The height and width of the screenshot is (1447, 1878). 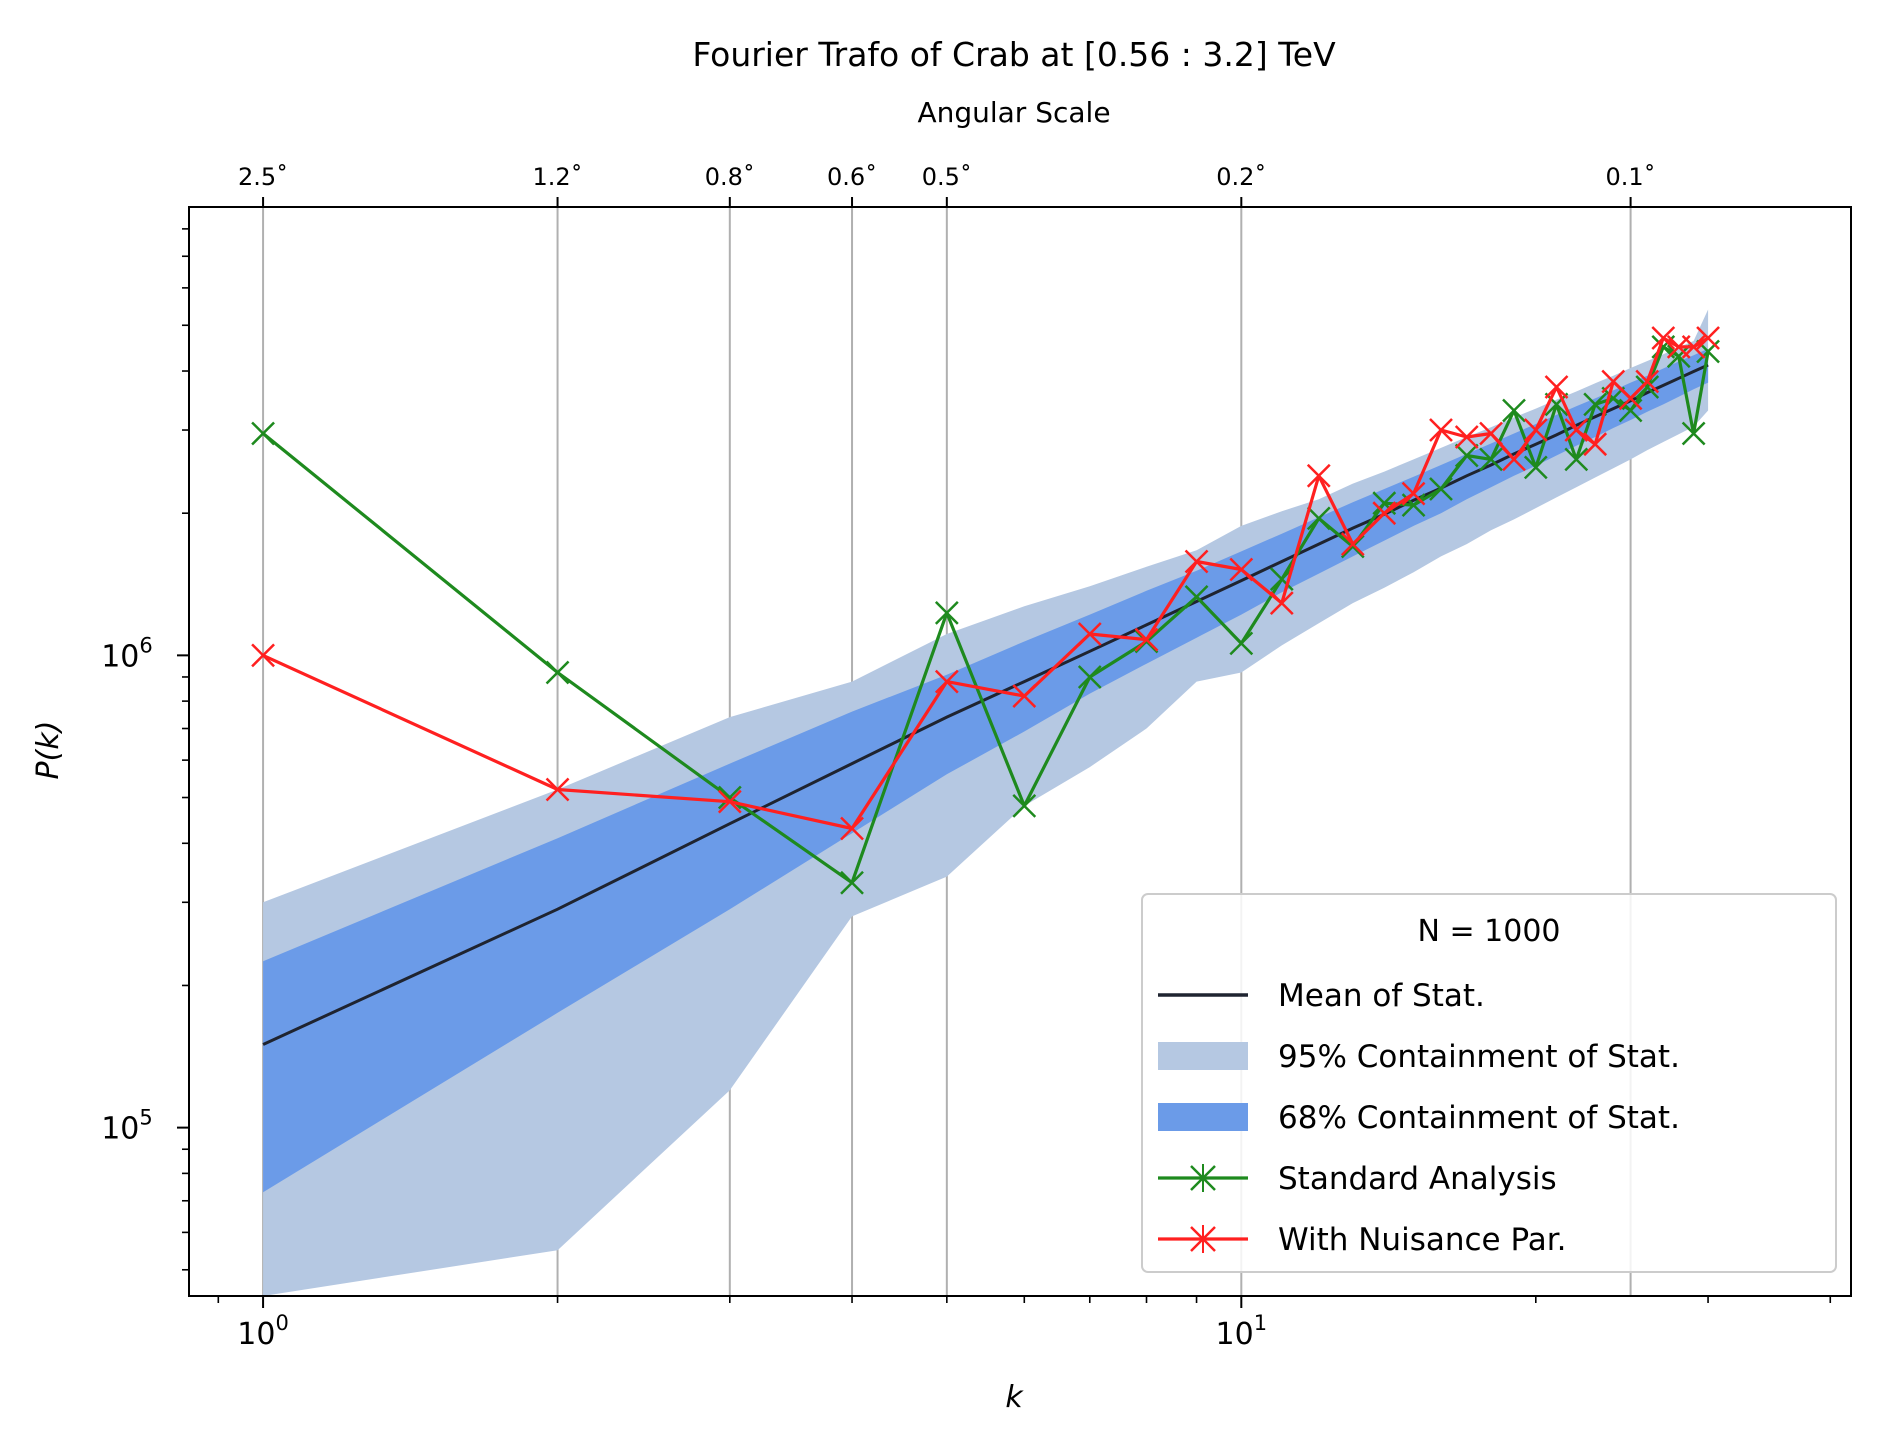 I want to click on legend-entry-3: Standard Analysis, so click(x=1357, y=1179).